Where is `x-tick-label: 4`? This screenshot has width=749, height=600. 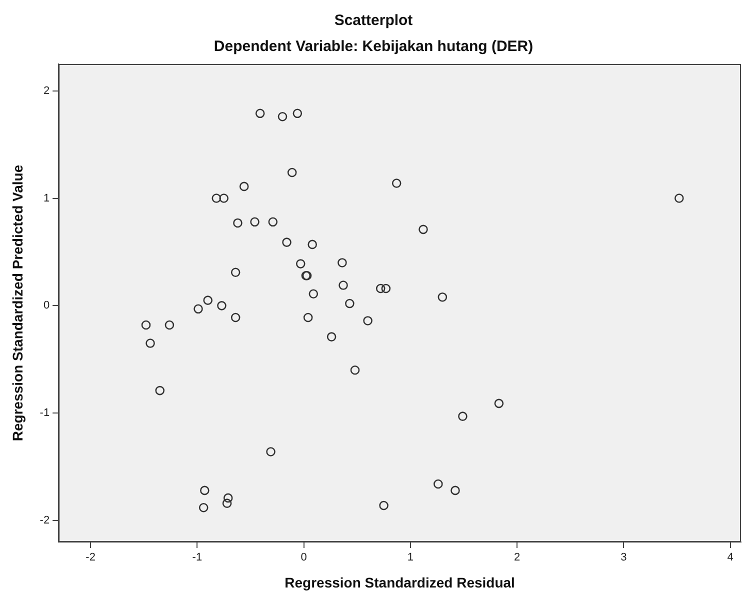
x-tick-label: 4 is located at coordinates (730, 558).